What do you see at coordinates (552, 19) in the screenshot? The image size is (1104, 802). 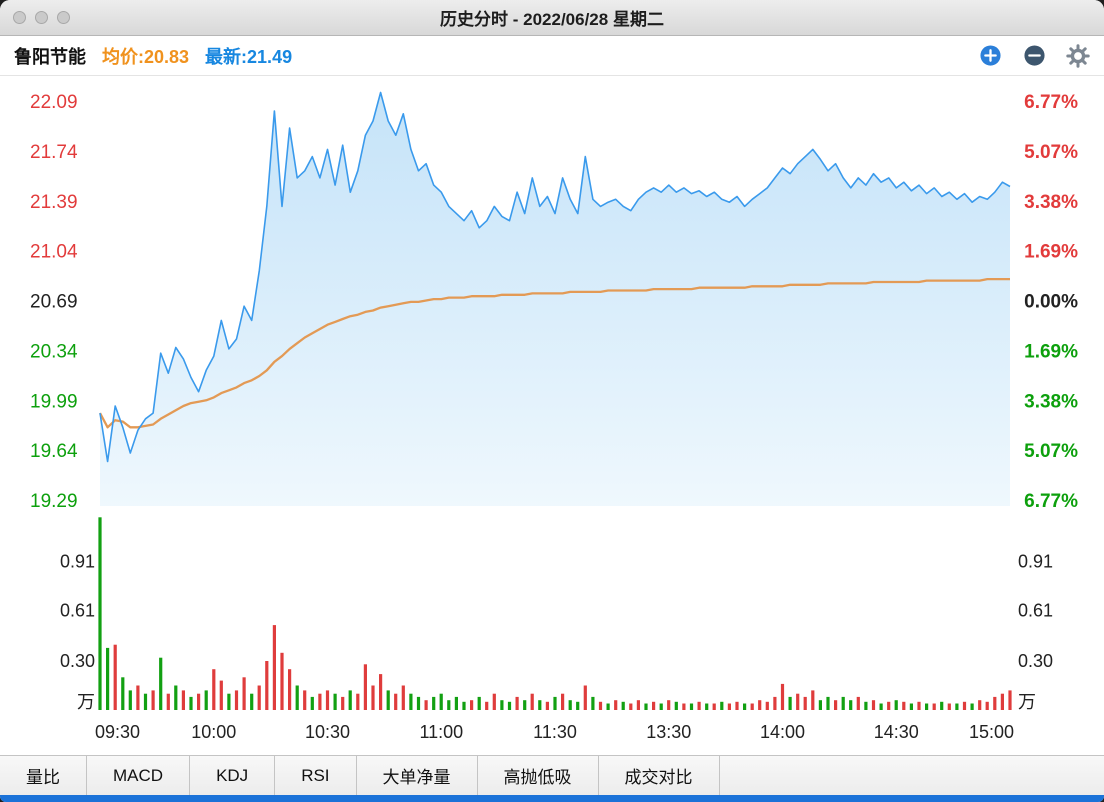 I see `window-title: 历史分时 - 2022/06/28 星期二` at bounding box center [552, 19].